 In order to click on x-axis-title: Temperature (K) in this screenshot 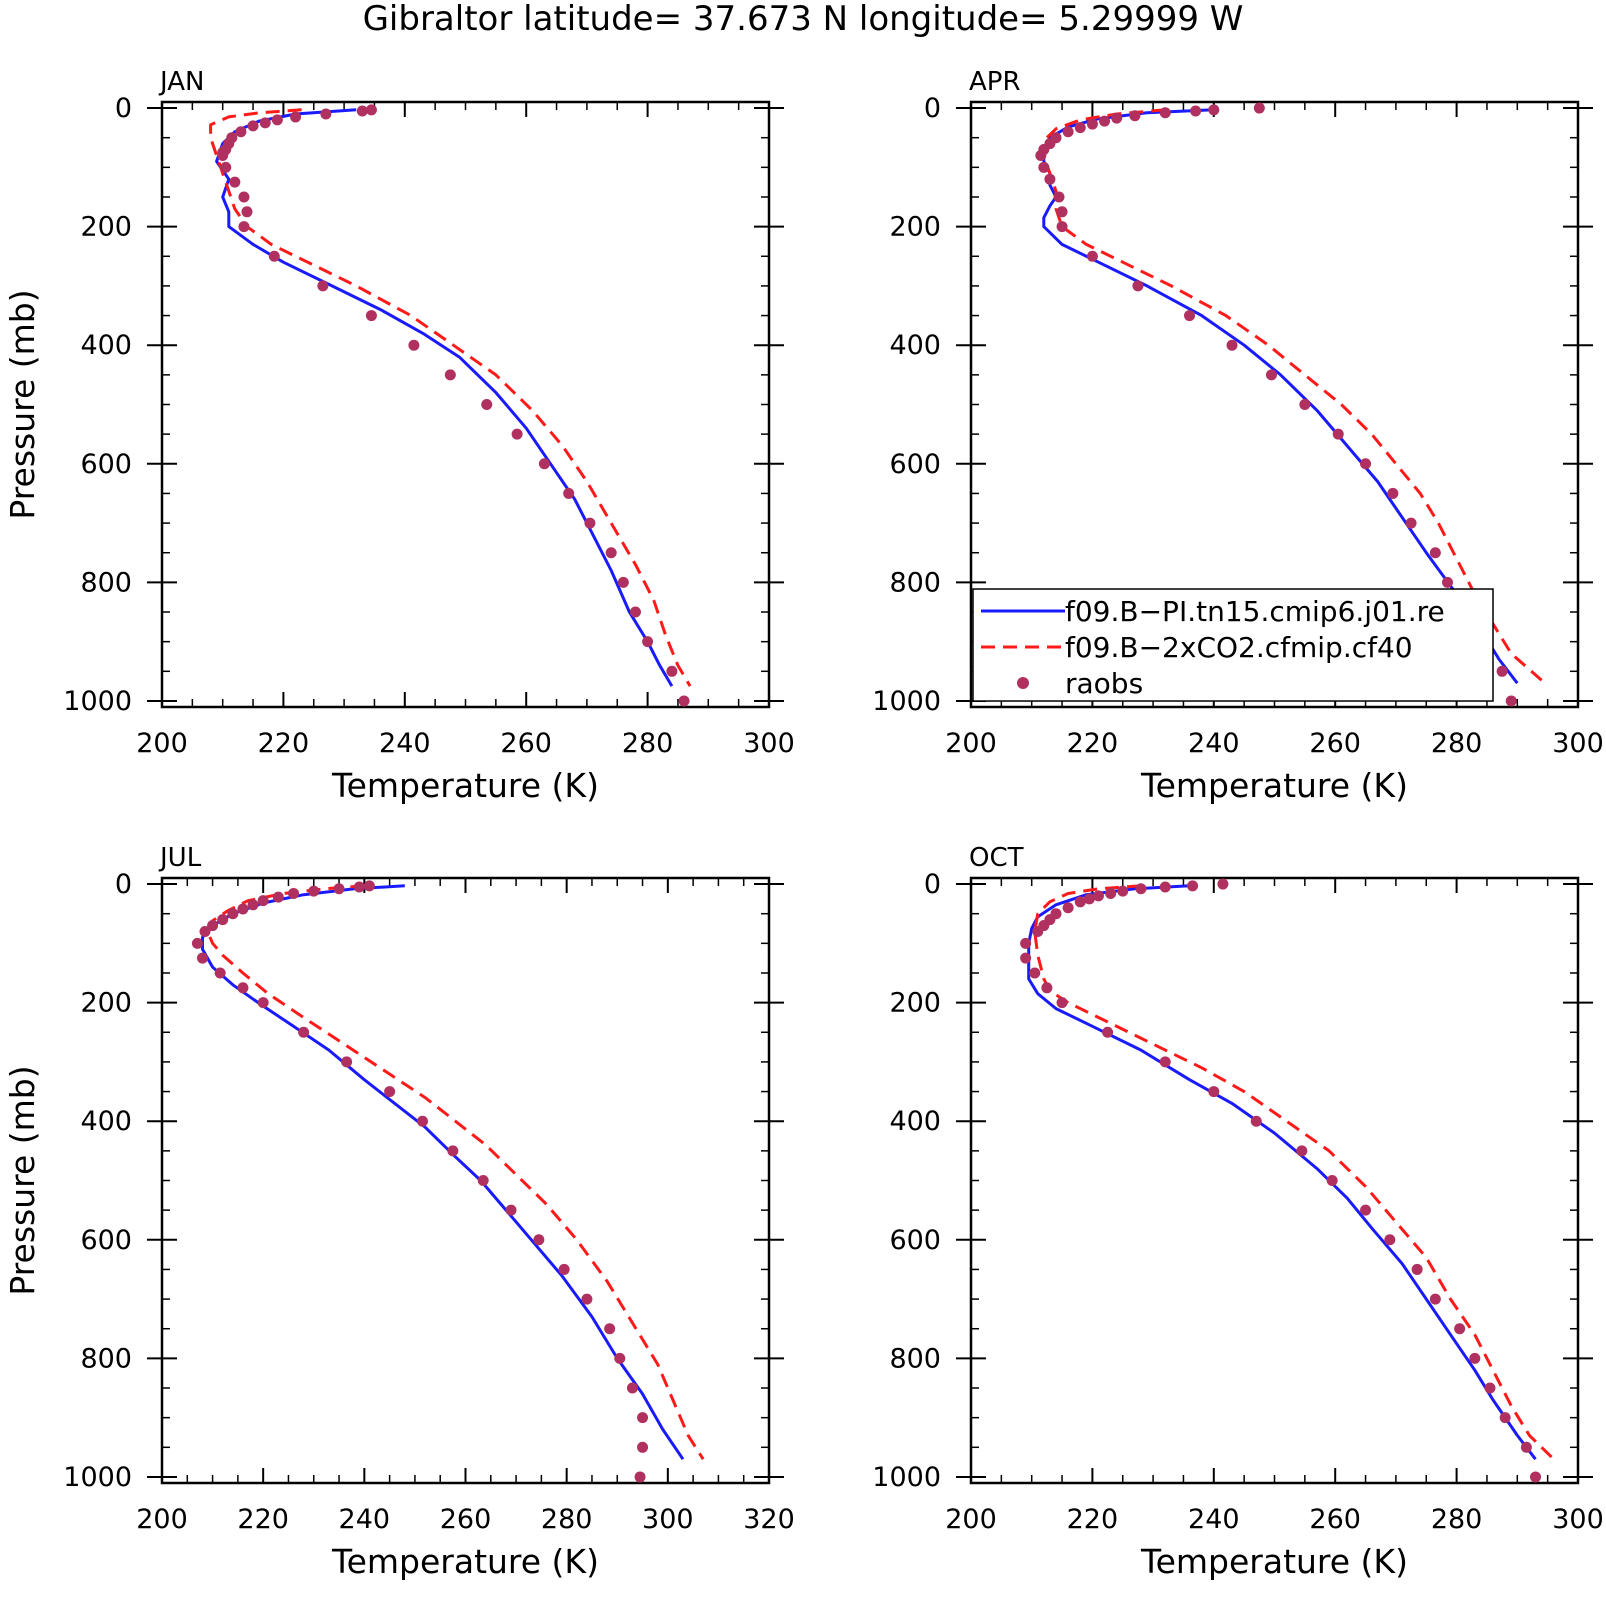, I will do `click(1274, 1561)`.